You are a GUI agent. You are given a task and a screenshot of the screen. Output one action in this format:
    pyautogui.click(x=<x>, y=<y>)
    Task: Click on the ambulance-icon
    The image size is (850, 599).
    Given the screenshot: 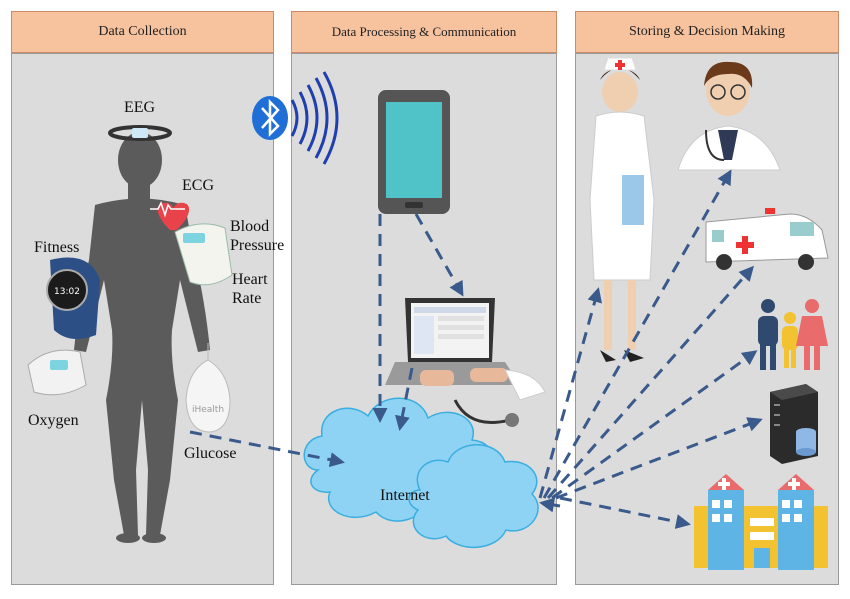 What is the action you would take?
    pyautogui.click(x=767, y=239)
    